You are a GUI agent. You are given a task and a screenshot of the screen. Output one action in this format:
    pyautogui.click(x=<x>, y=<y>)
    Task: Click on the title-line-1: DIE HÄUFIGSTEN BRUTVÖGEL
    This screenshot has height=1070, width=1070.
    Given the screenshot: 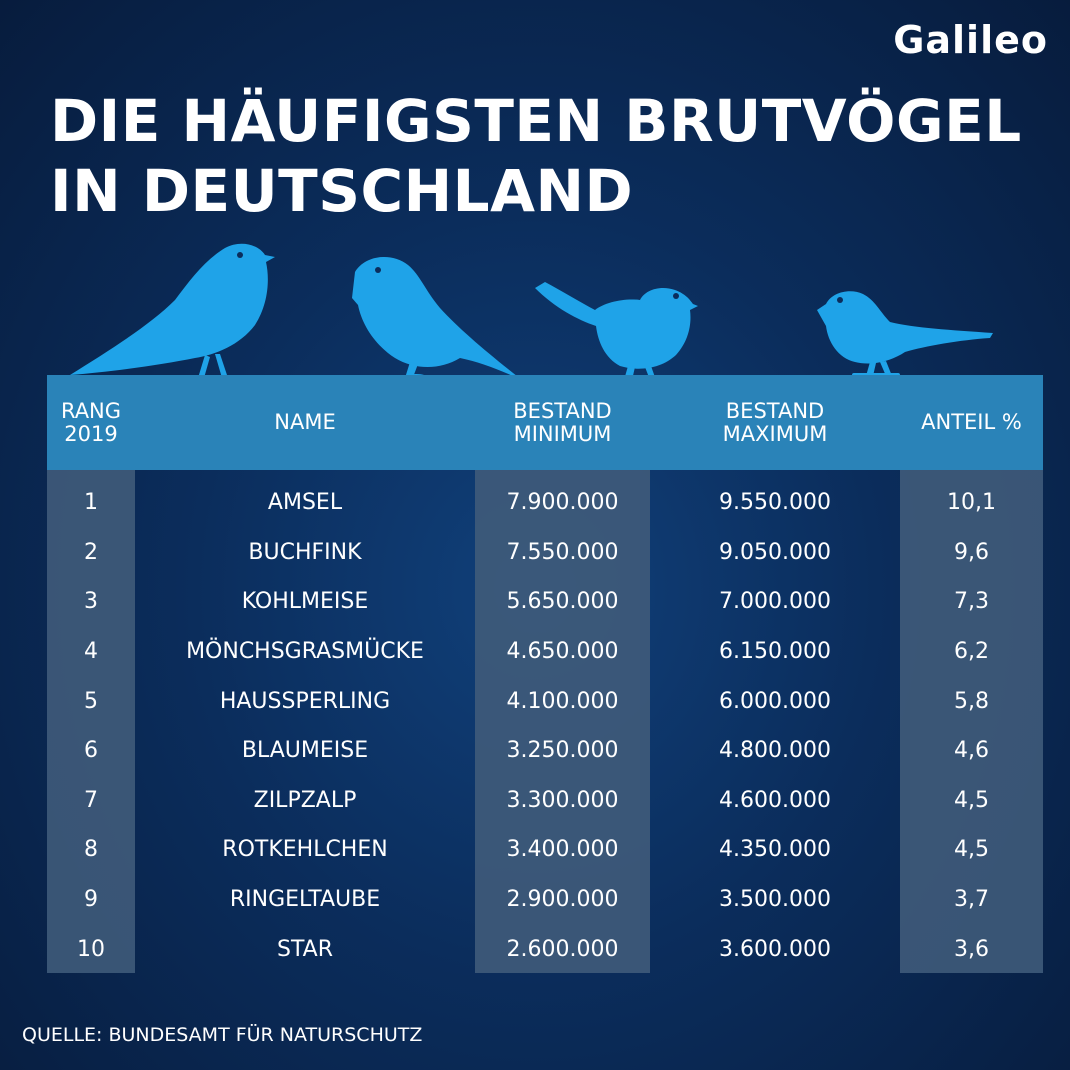 What is the action you would take?
    pyautogui.click(x=536, y=121)
    